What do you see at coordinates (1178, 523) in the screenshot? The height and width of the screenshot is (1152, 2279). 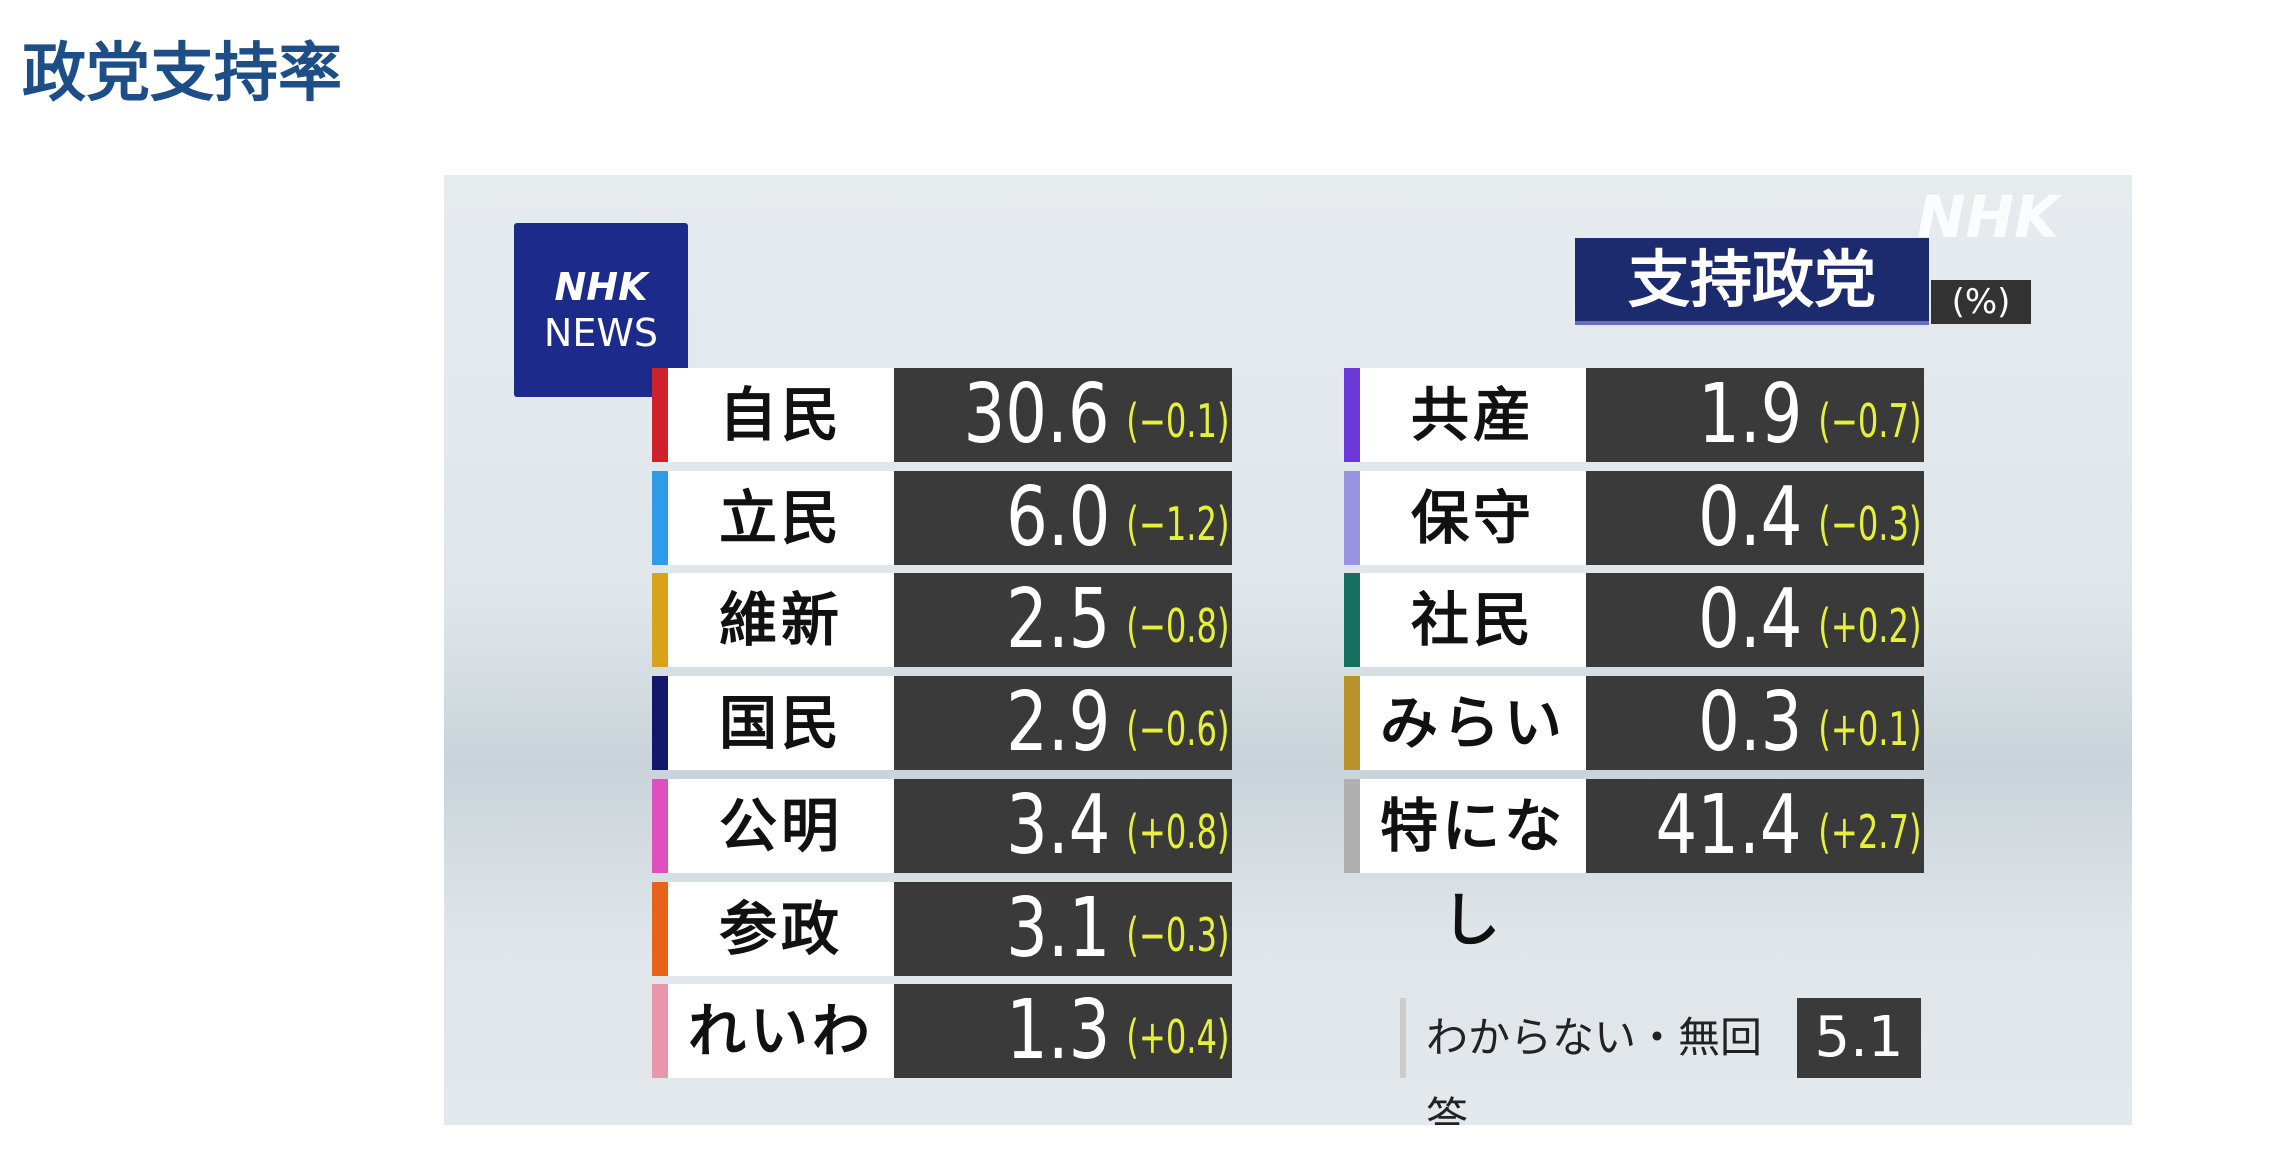 I see `change-value: (−1.2)` at bounding box center [1178, 523].